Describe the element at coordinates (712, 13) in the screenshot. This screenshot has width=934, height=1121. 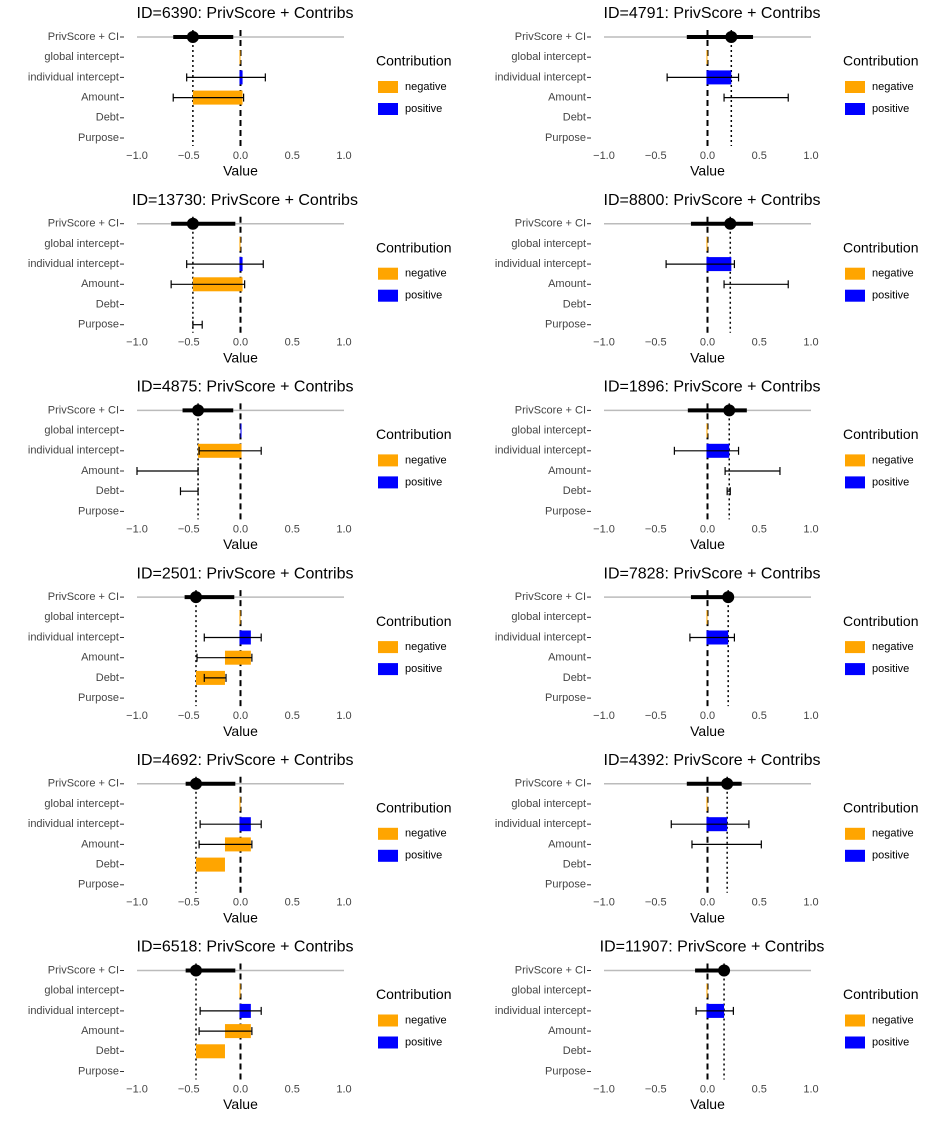
I see `panel-title: ID=4791: PrivScore + Contribs` at that location.